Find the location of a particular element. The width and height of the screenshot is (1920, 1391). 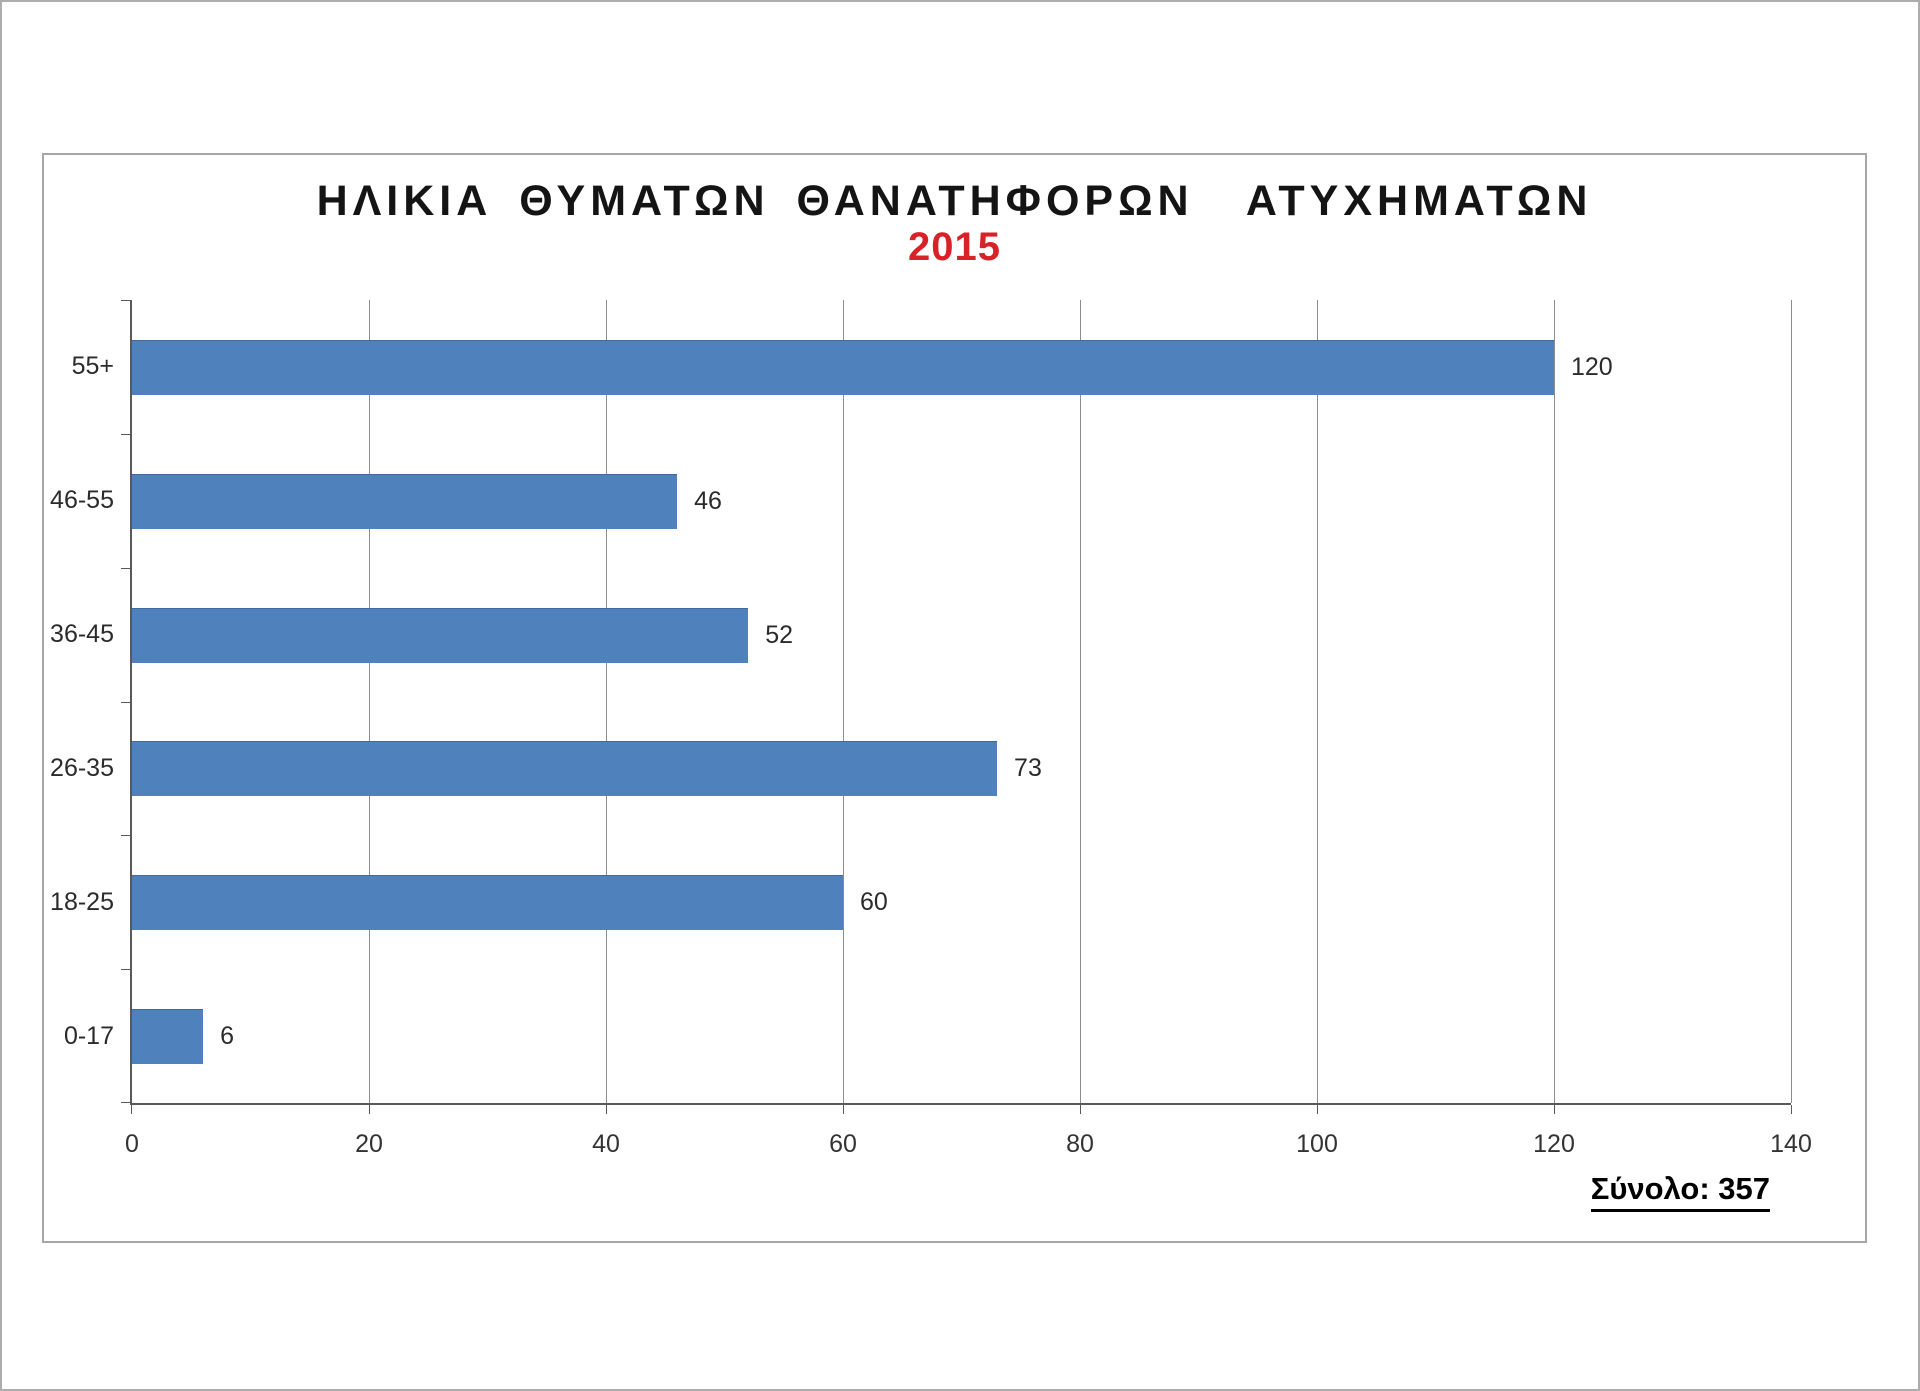

chart-subtitle: 2015 is located at coordinates (954, 247).